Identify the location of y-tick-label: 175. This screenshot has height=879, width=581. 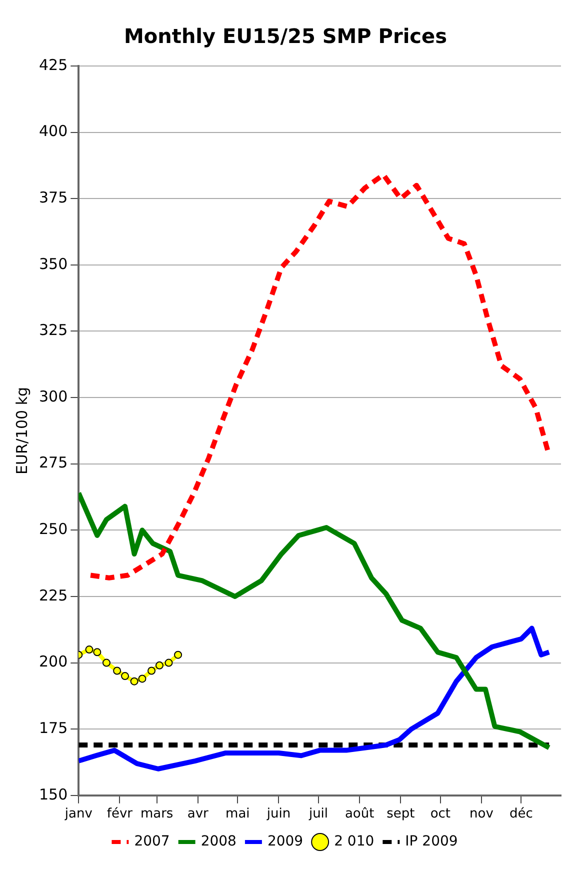
(53, 727).